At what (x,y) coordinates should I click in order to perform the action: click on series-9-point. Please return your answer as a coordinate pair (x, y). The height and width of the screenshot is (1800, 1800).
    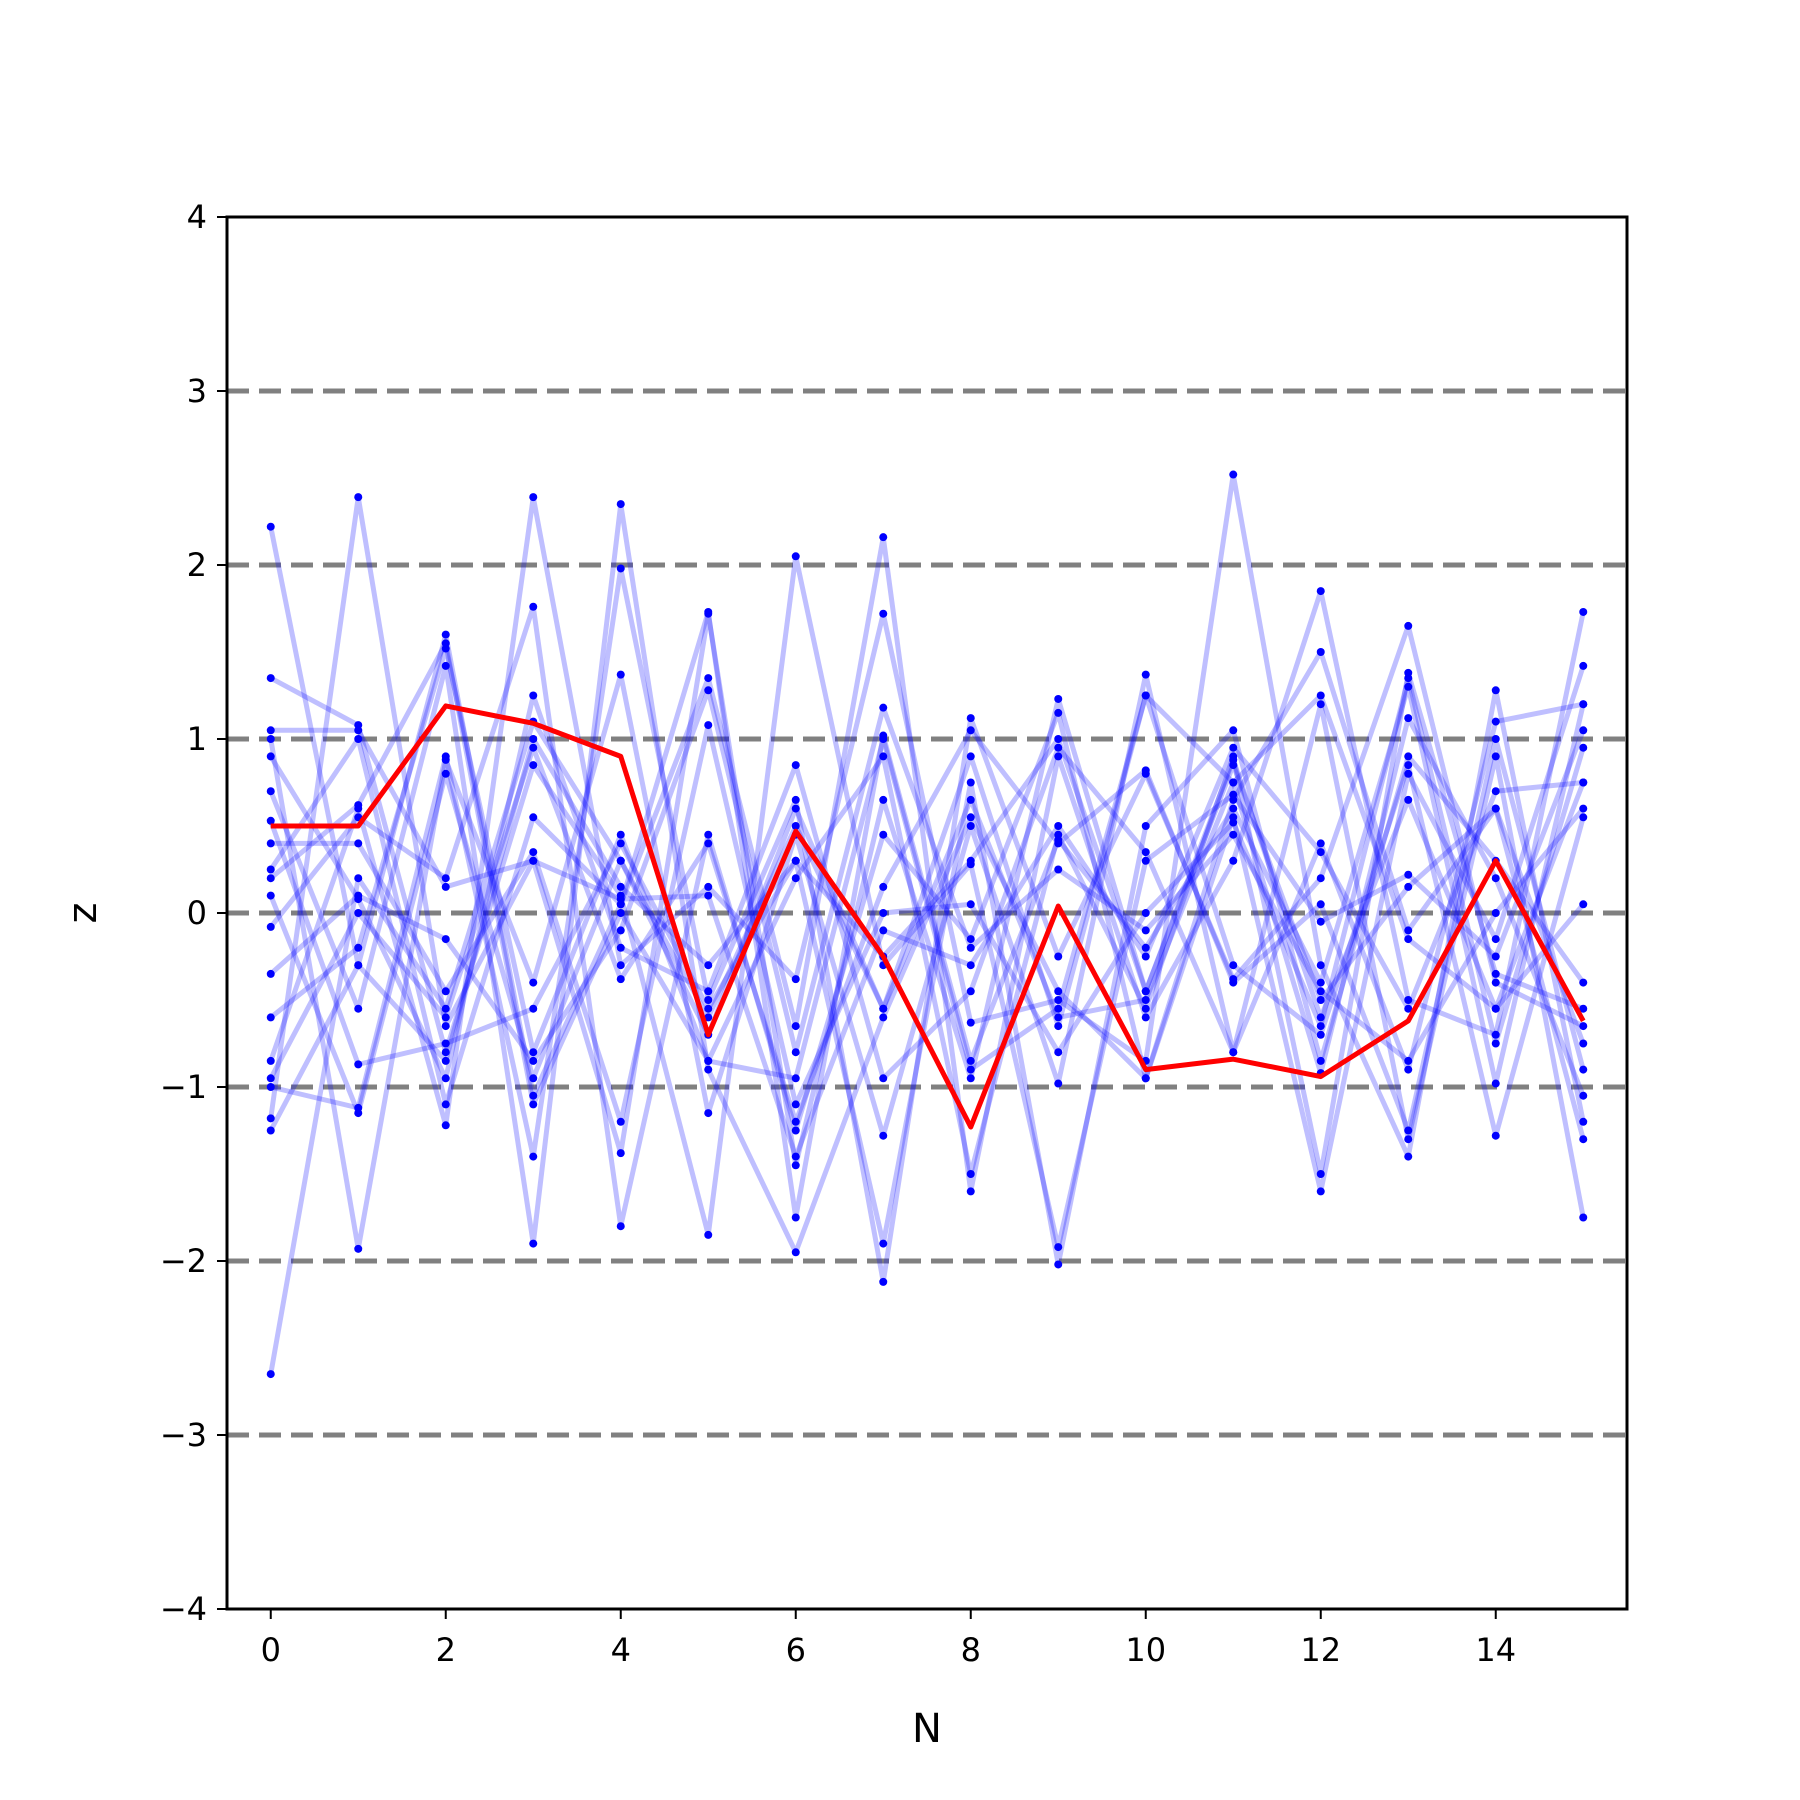
    Looking at the image, I should click on (708, 1000).